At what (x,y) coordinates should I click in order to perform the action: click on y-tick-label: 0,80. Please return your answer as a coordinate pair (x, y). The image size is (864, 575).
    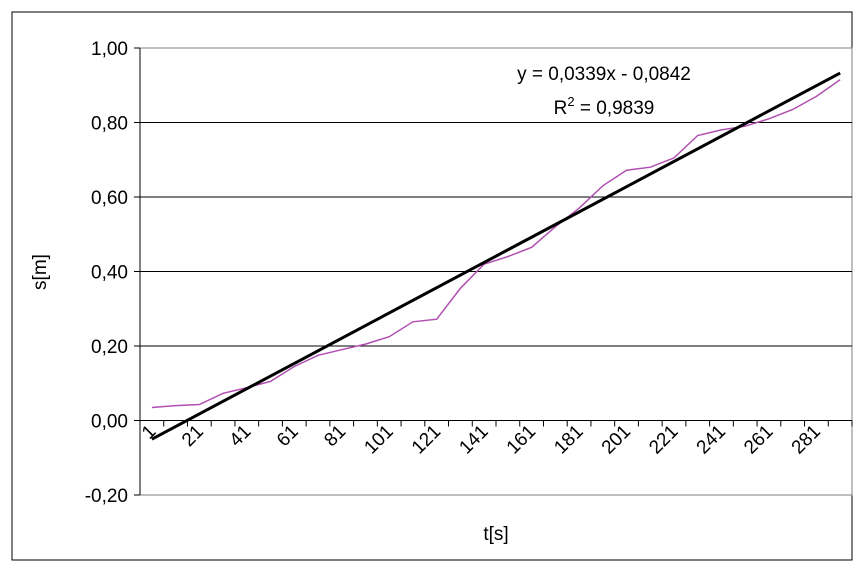
    Looking at the image, I should click on (109, 124).